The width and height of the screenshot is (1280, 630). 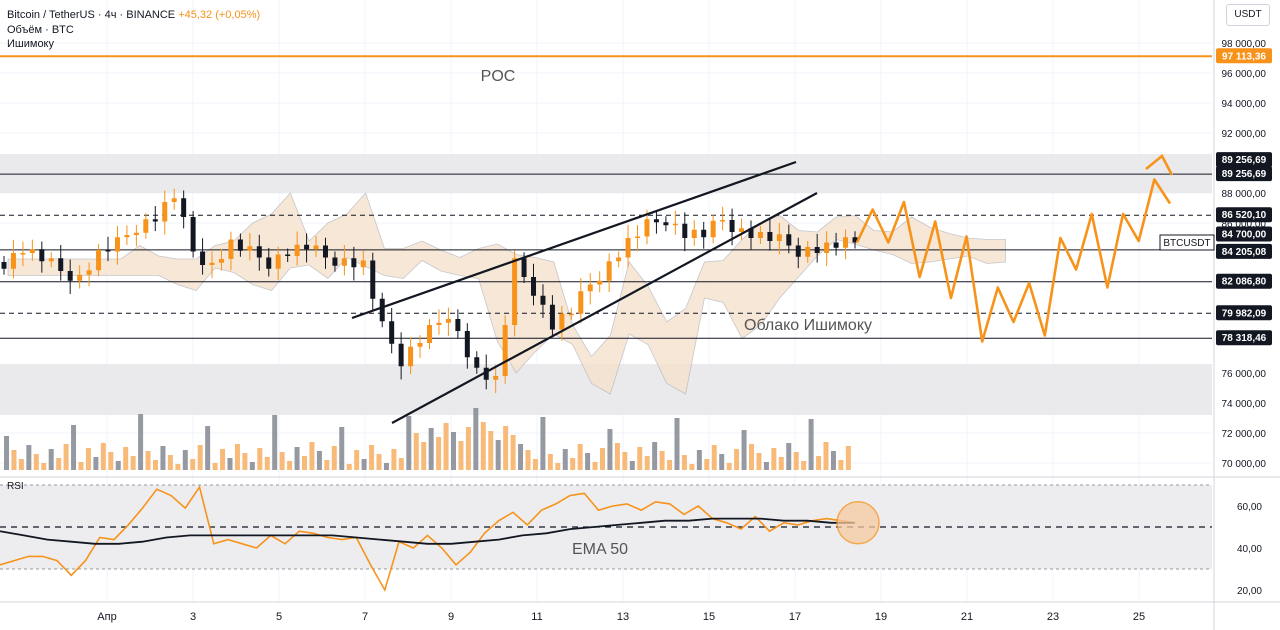 What do you see at coordinates (30, 44) in the screenshot?
I see `ichimoku-indicator-label: Ишимоку` at bounding box center [30, 44].